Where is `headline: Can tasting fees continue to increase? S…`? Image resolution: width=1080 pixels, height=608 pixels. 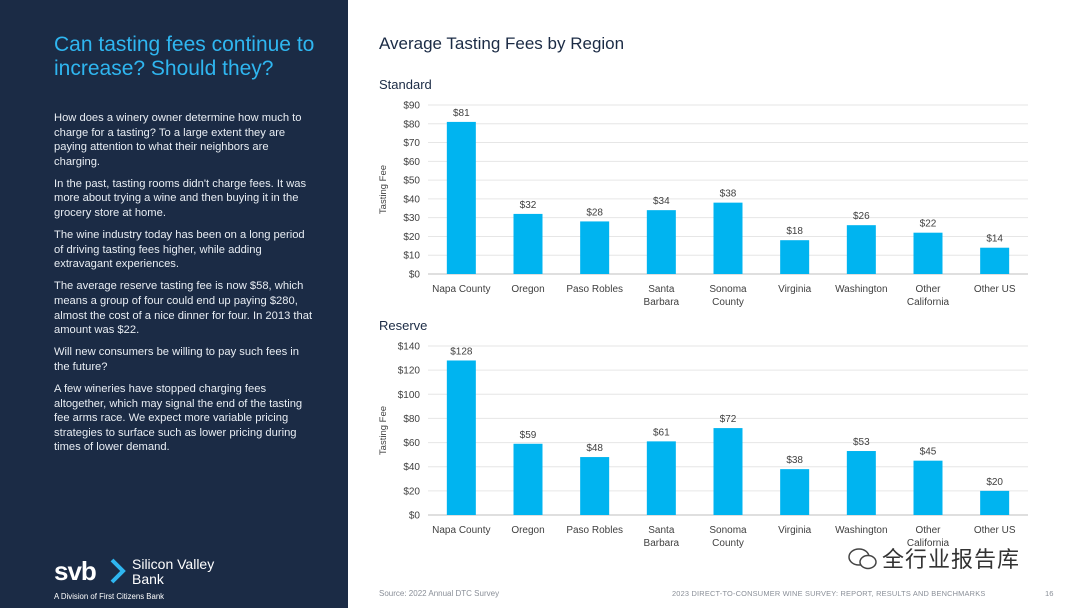 headline: Can tasting fees continue to increase? S… is located at coordinates (184, 56).